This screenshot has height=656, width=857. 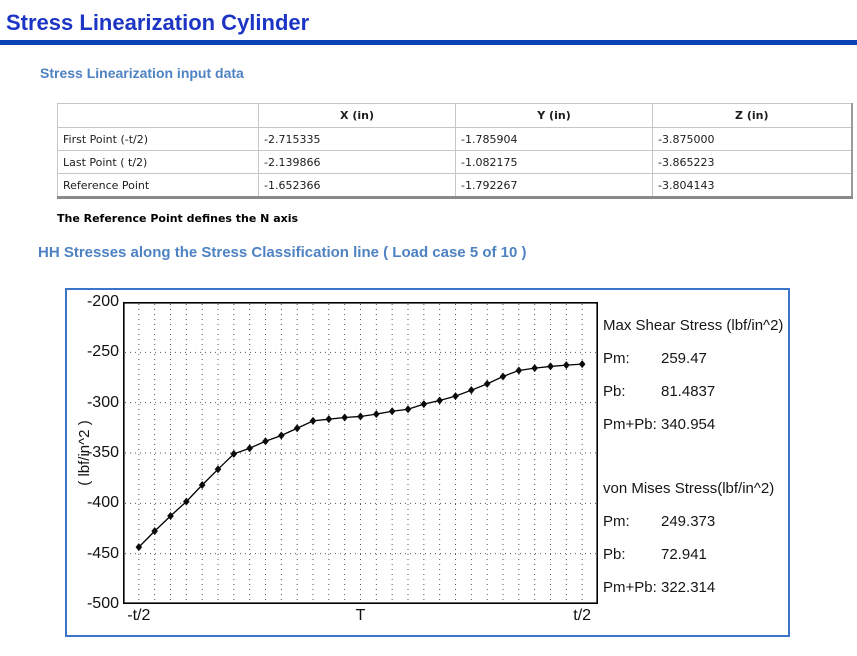 I want to click on y-tick-label: -450, so click(x=102, y=553).